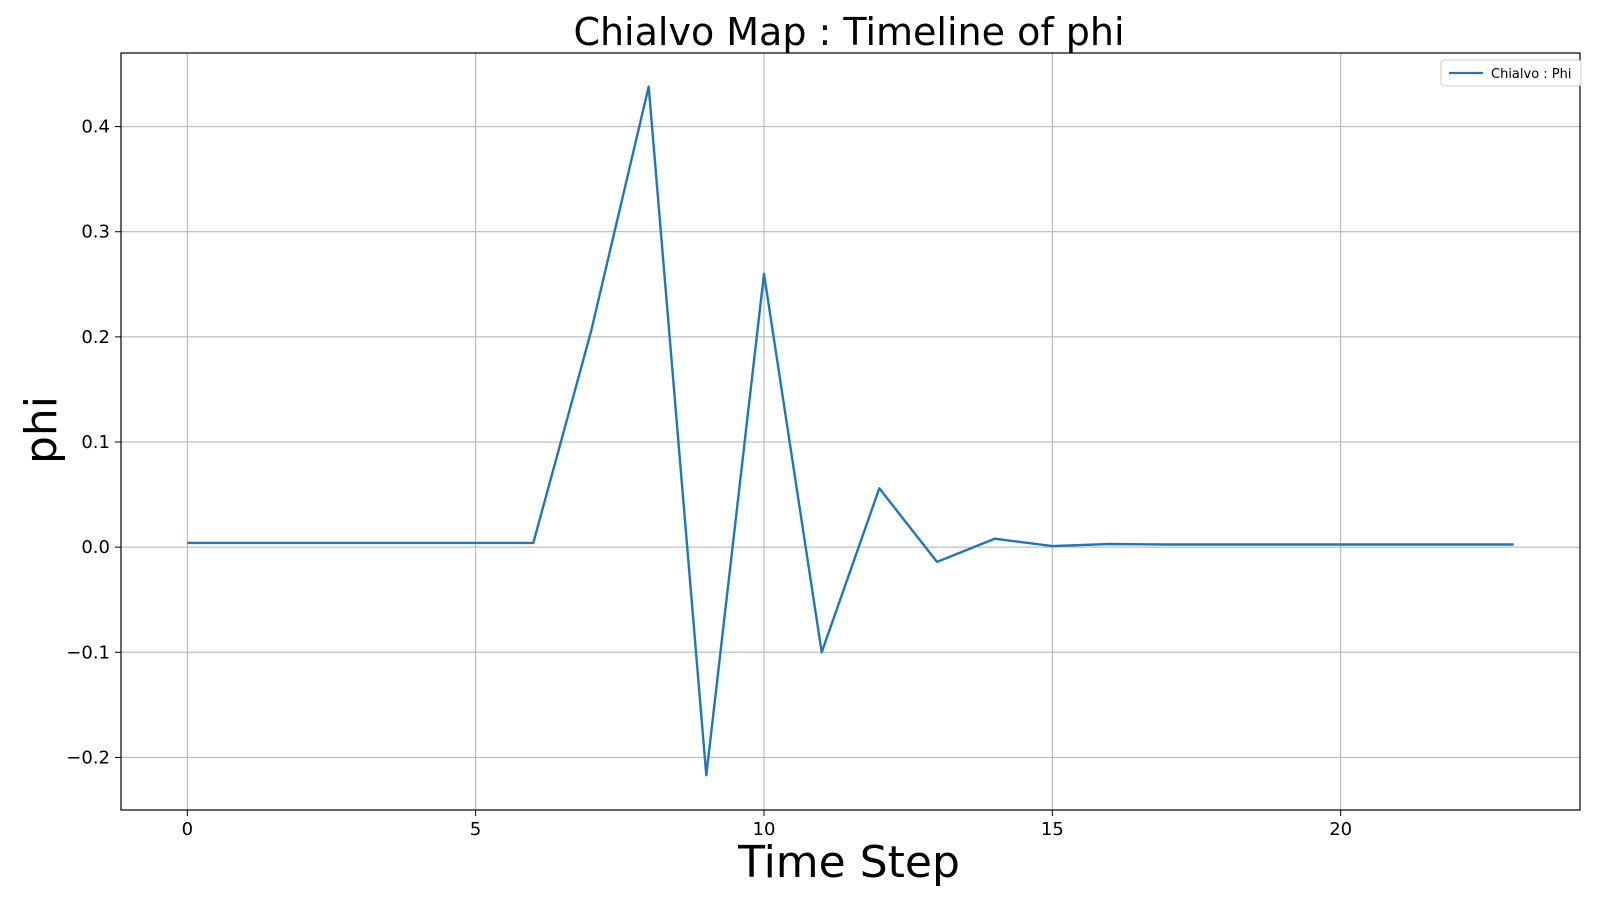  I want to click on y-tick-label: −0.1, so click(88, 652).